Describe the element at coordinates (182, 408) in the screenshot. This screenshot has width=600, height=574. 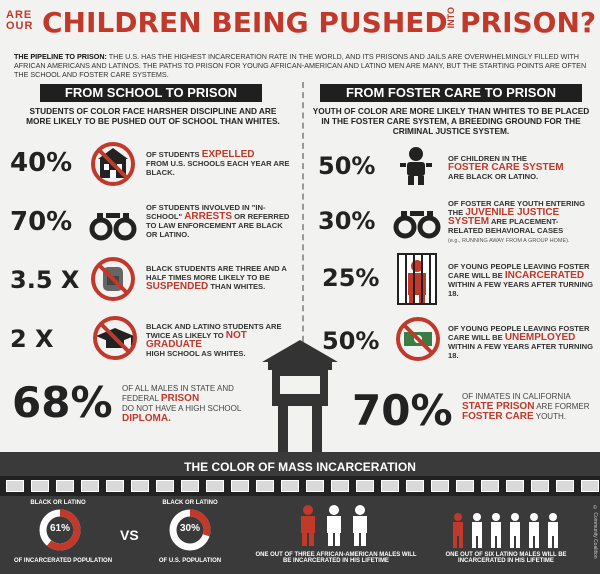
I see `school-big-mid: DO NOT HAVE A HIGH SCHOOL` at that location.